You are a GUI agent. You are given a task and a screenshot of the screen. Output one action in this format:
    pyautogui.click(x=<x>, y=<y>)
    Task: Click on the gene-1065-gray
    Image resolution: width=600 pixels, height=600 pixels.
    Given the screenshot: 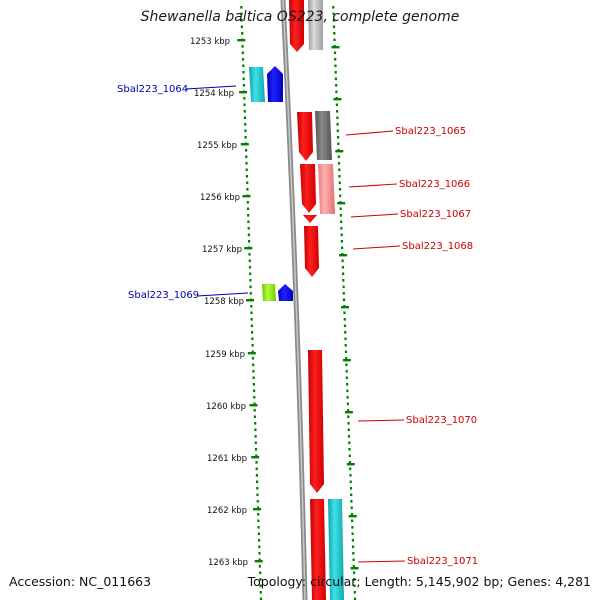 What is the action you would take?
    pyautogui.click(x=323, y=135)
    